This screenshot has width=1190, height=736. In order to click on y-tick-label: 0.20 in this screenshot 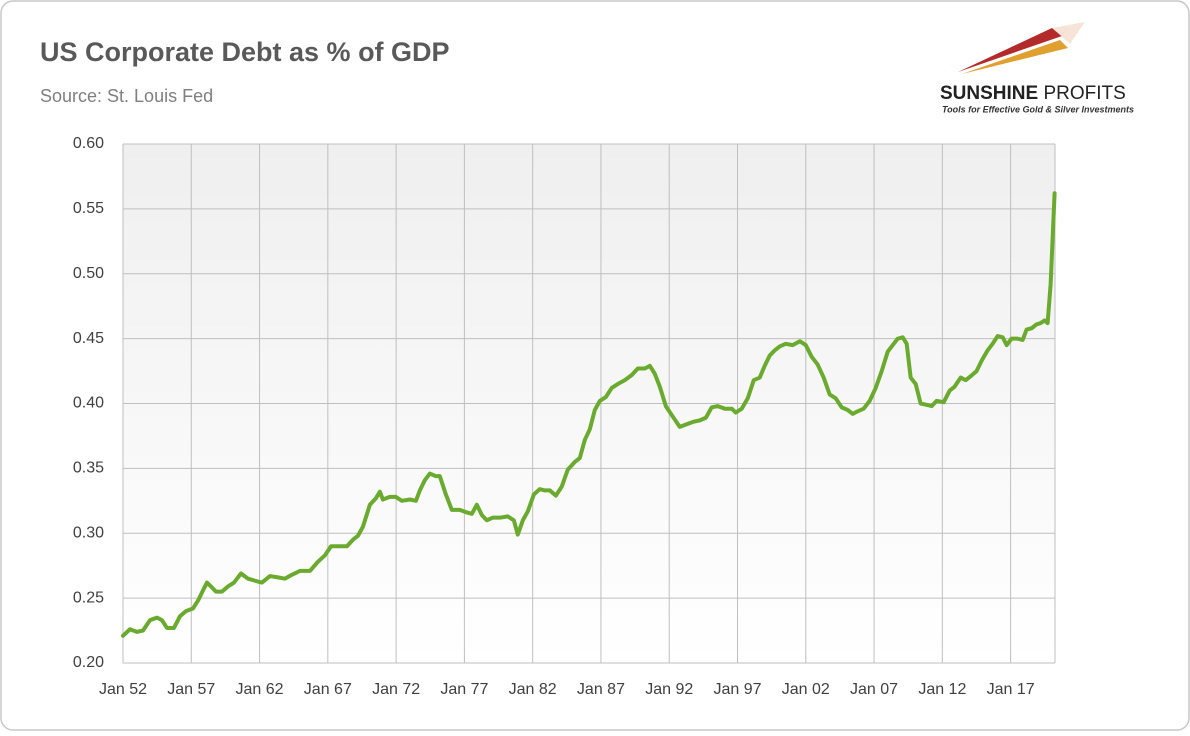, I will do `click(88, 662)`.